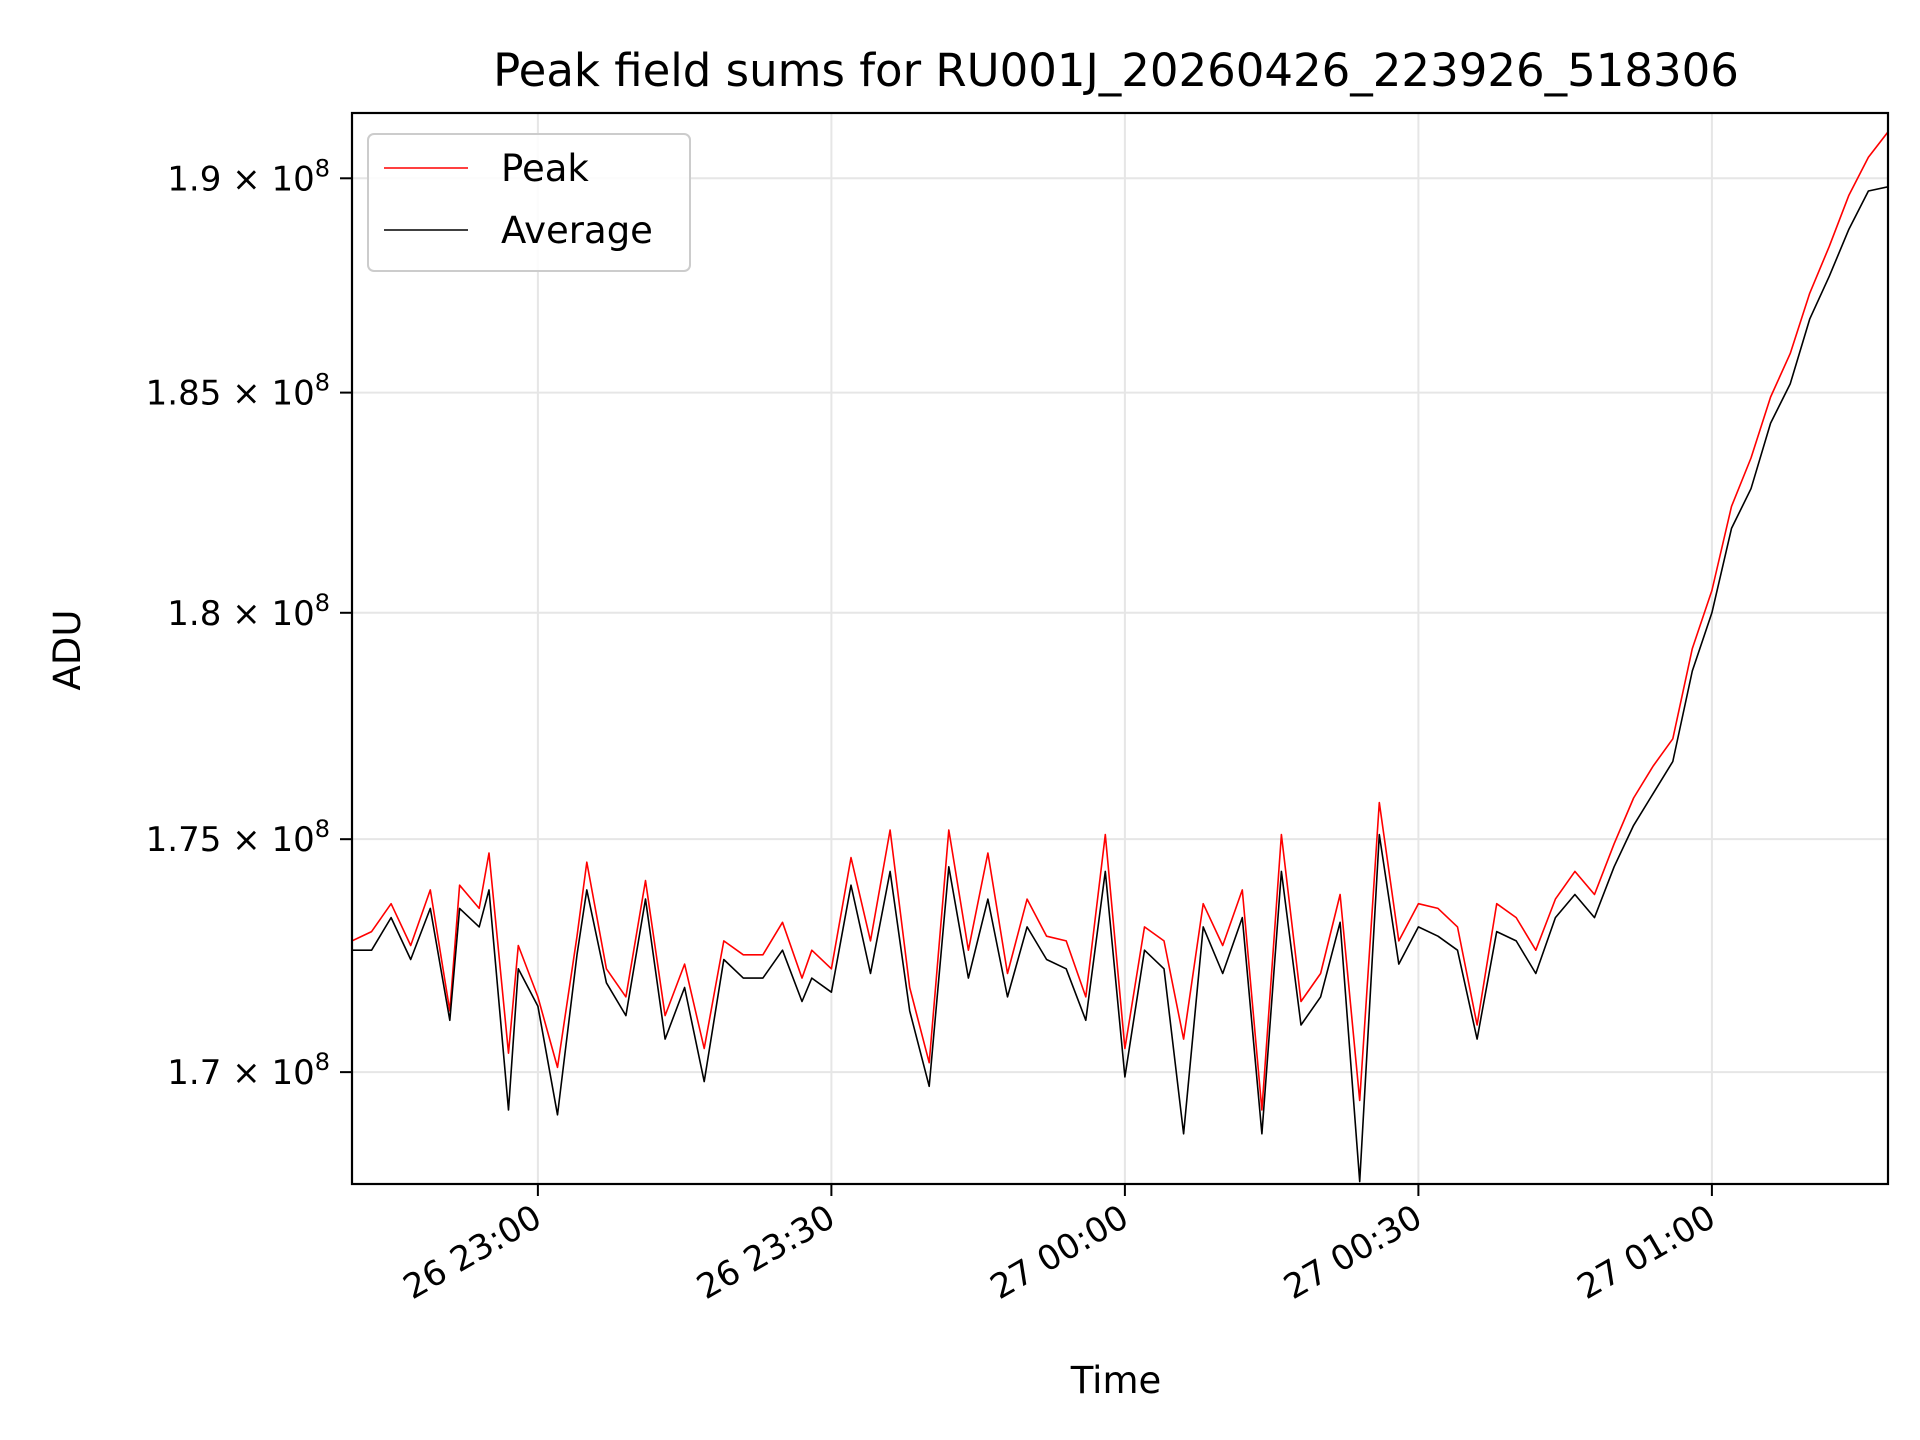 The height and width of the screenshot is (1440, 1920). What do you see at coordinates (577, 230) in the screenshot?
I see `legend-label-average: Average` at bounding box center [577, 230].